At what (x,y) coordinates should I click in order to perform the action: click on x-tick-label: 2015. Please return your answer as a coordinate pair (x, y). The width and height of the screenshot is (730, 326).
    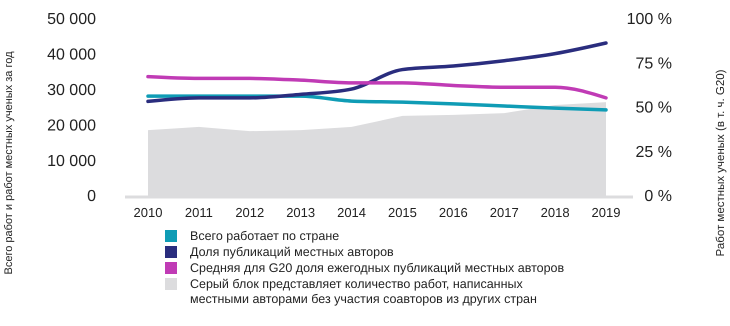
    Looking at the image, I should click on (402, 212).